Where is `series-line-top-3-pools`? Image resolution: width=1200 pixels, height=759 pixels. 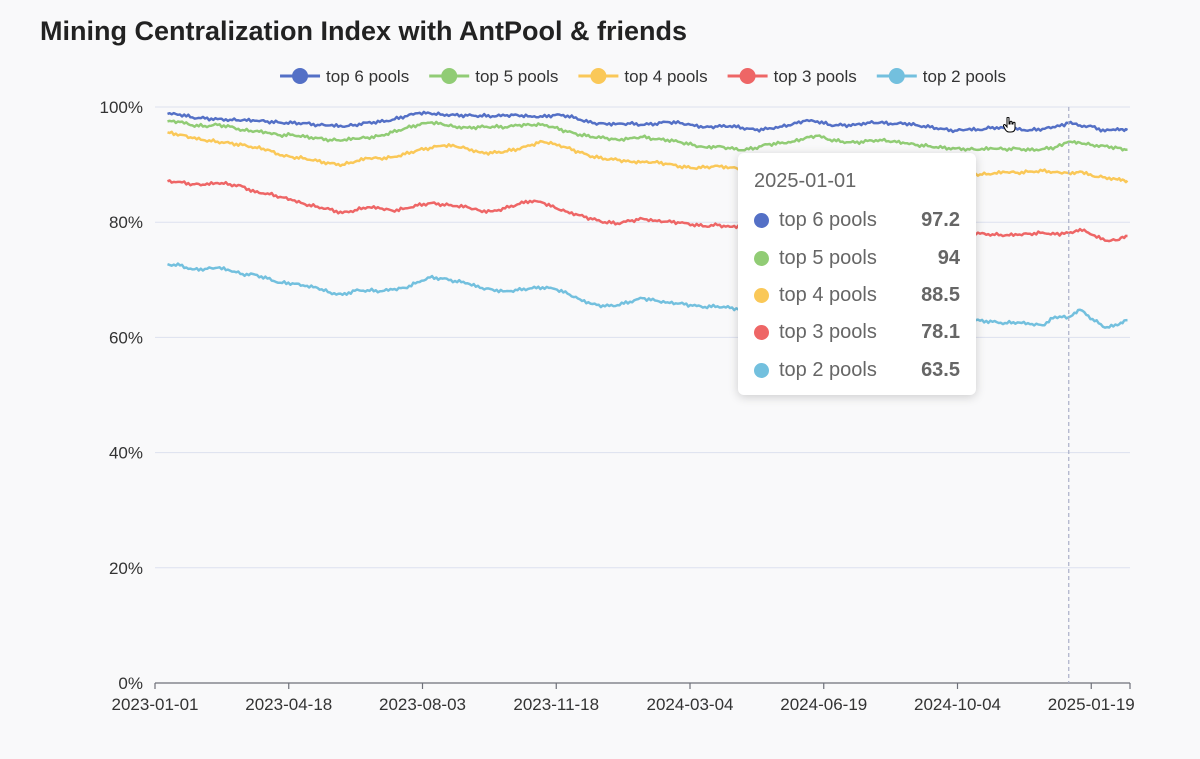
series-line-top-3-pools is located at coordinates (647, 211).